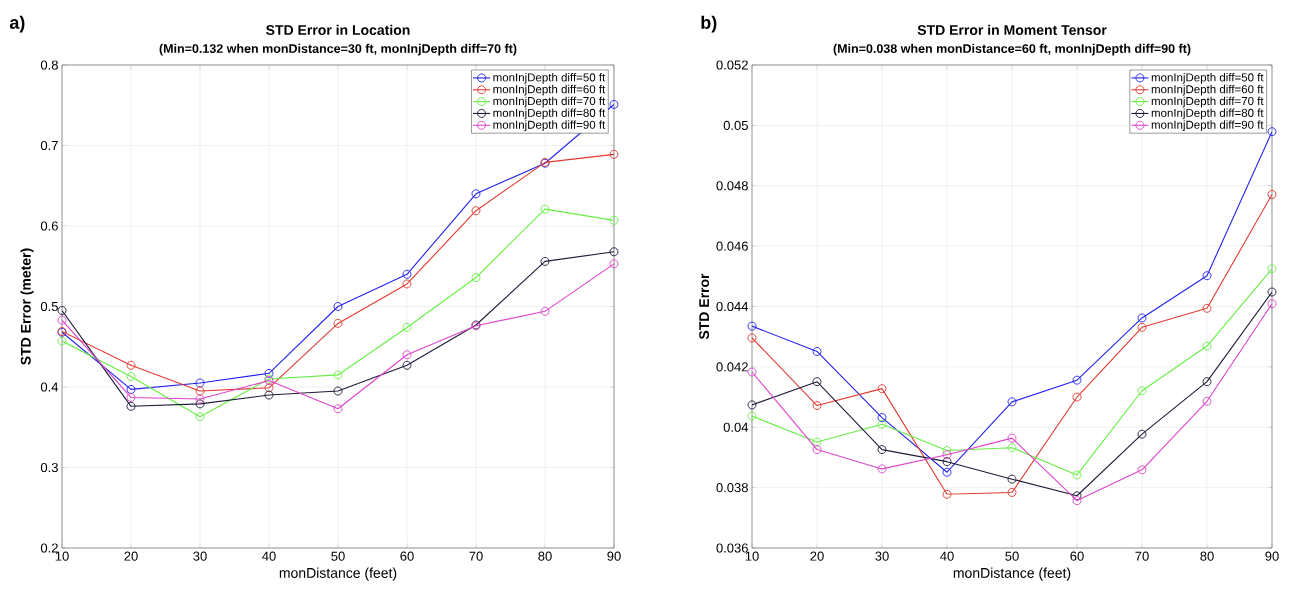  What do you see at coordinates (49, 65) in the screenshot?
I see `y-tick-label: 0.8` at bounding box center [49, 65].